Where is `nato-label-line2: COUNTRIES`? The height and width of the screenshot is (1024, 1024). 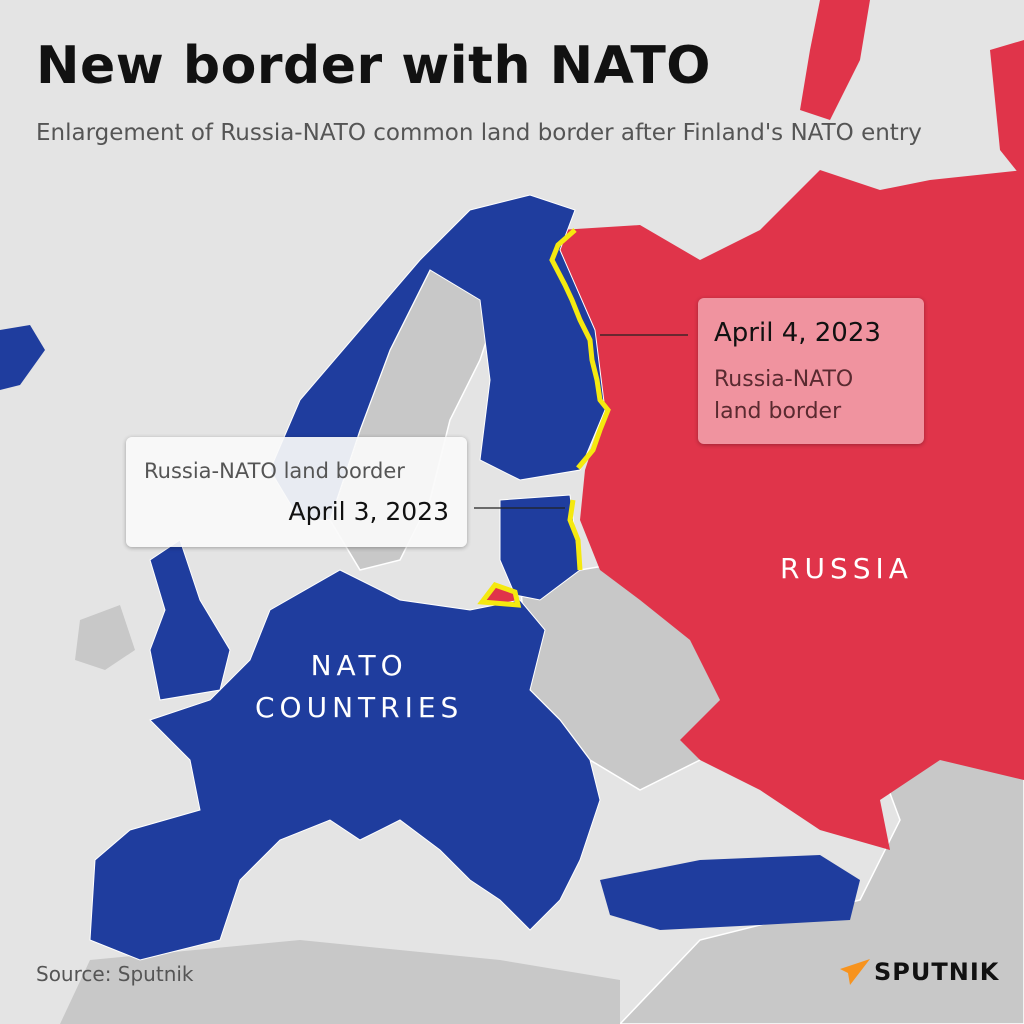
nato-label-line2: COUNTRIES is located at coordinates (359, 707).